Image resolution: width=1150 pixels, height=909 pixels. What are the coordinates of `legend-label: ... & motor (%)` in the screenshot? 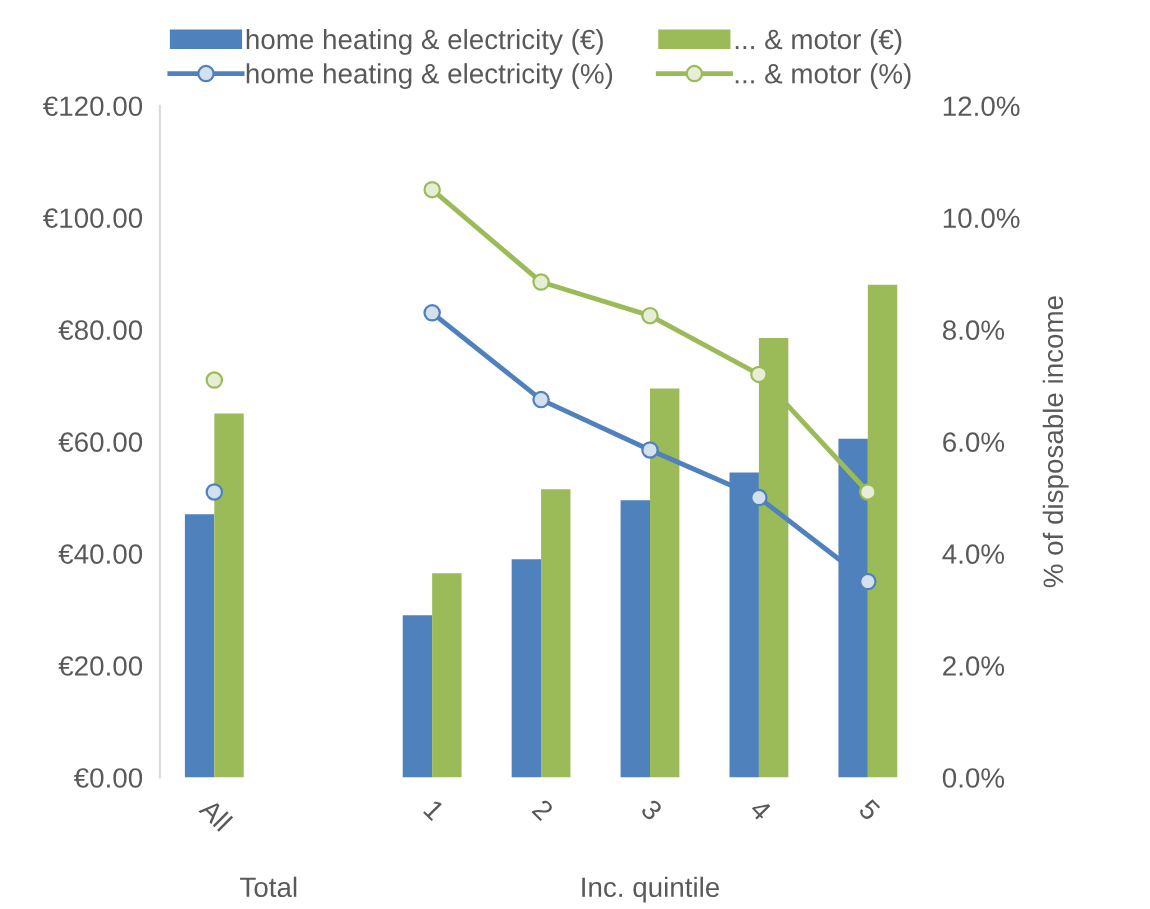 It's located at (823, 76).